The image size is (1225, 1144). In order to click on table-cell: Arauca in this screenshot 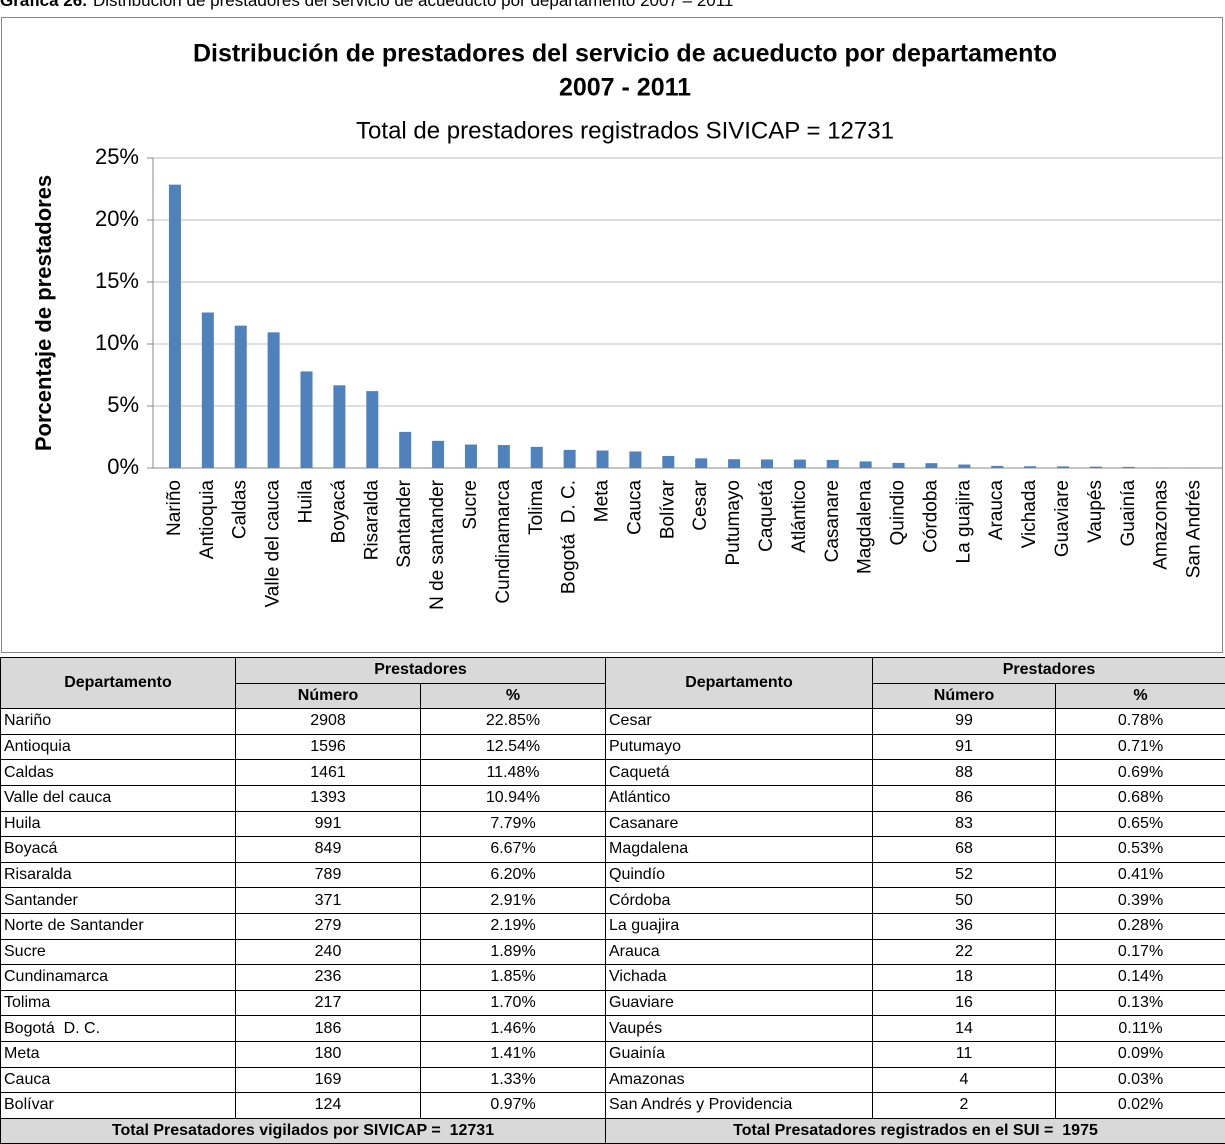, I will do `click(739, 952)`.